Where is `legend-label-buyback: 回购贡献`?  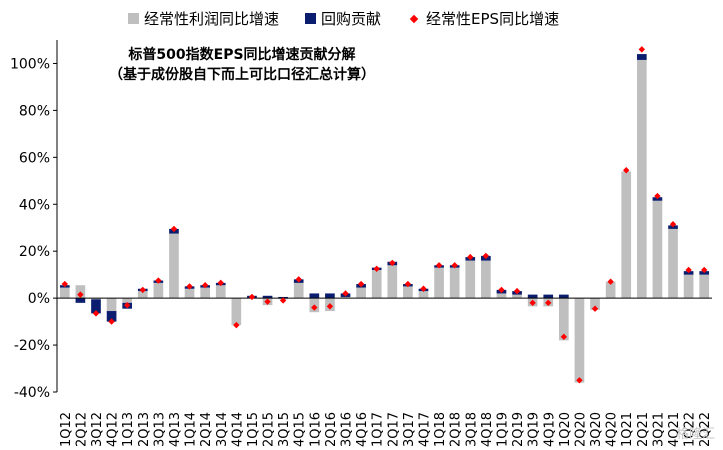 legend-label-buyback: 回购贡献 is located at coordinates (351, 19).